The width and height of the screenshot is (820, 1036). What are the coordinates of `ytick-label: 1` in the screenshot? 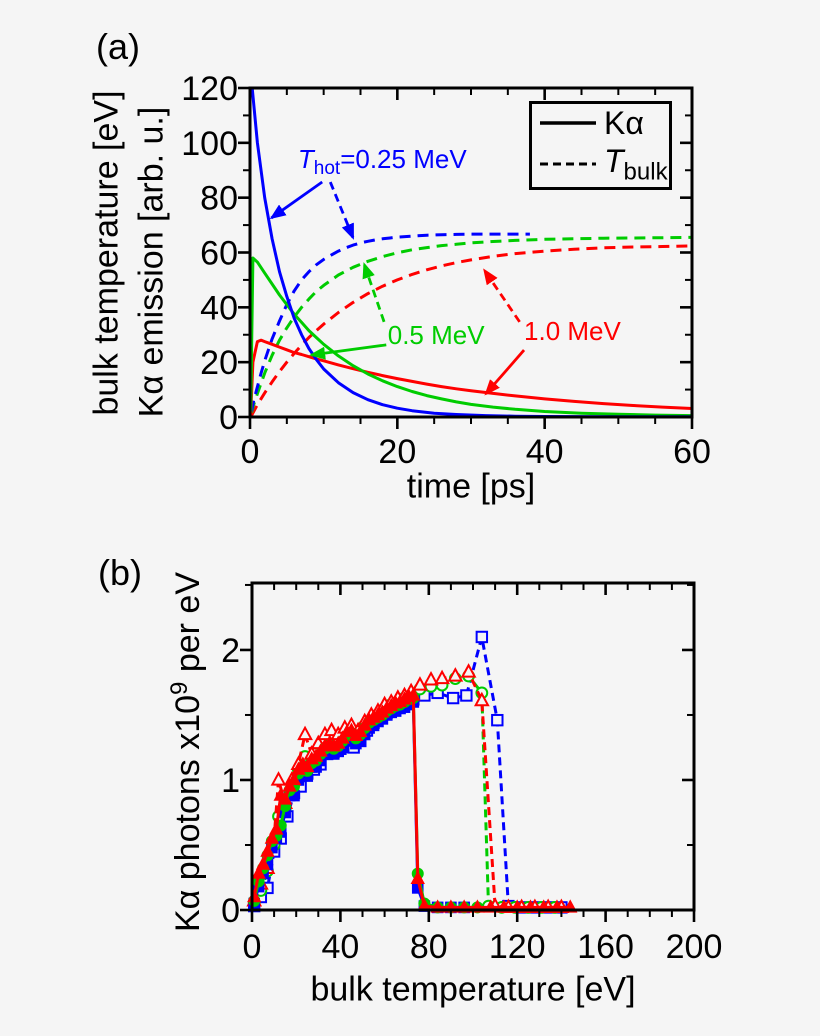 It's located at (230, 781).